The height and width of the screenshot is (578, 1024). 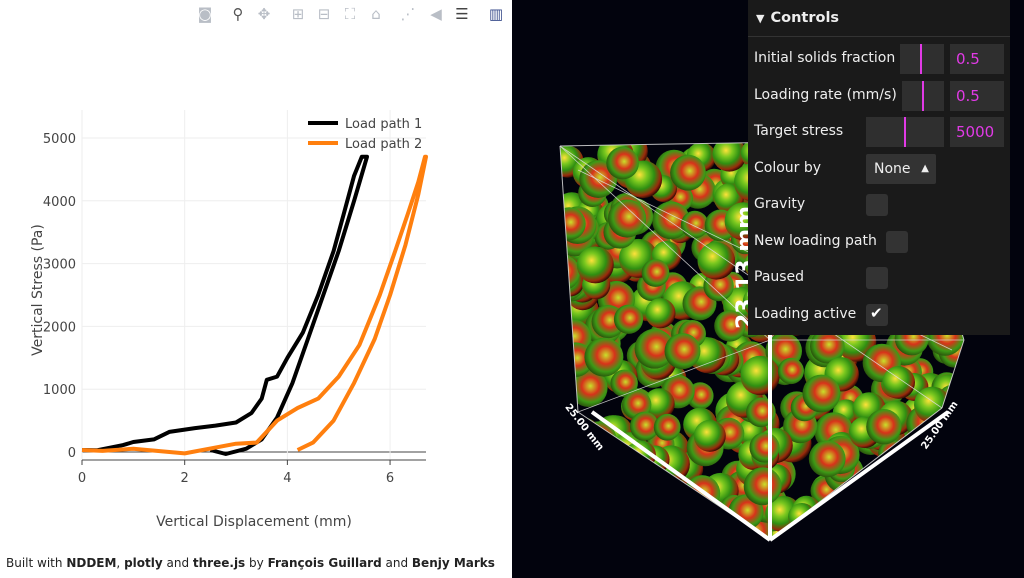 What do you see at coordinates (91, 563) in the screenshot?
I see `nddem-link: NDDEM` at bounding box center [91, 563].